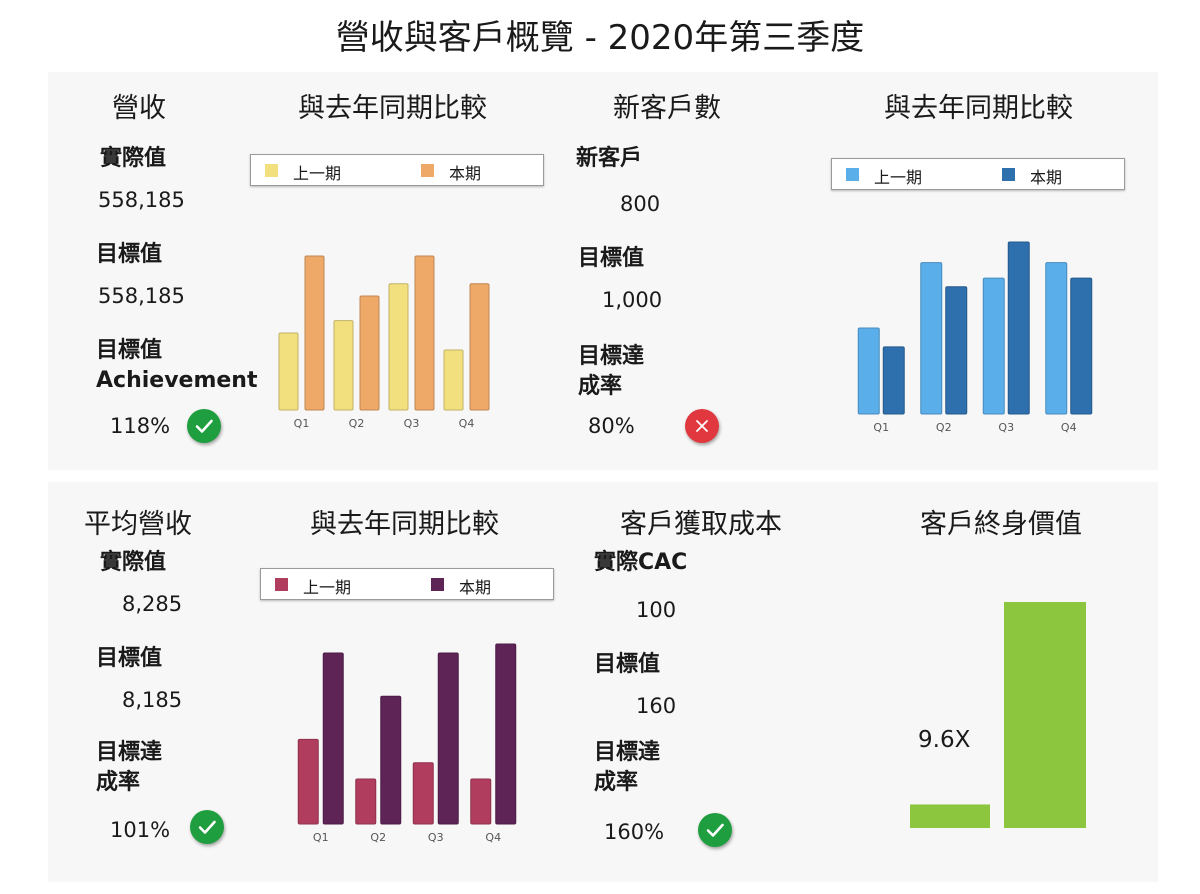 The width and height of the screenshot is (1200, 894). What do you see at coordinates (978, 174) in the screenshot?
I see `chart2-legend: 上一期 本期` at bounding box center [978, 174].